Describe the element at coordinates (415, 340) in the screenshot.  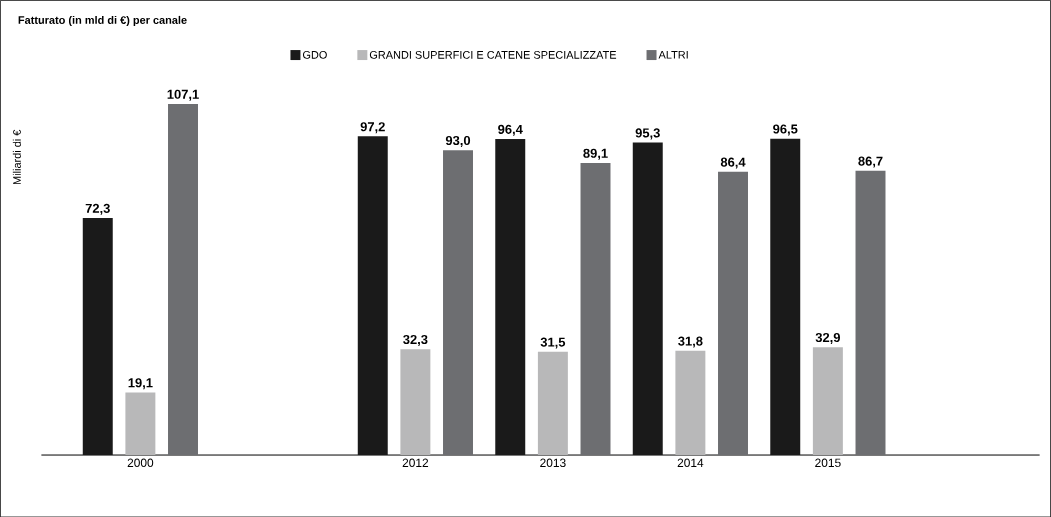
I see `data-label: 32,3` at that location.